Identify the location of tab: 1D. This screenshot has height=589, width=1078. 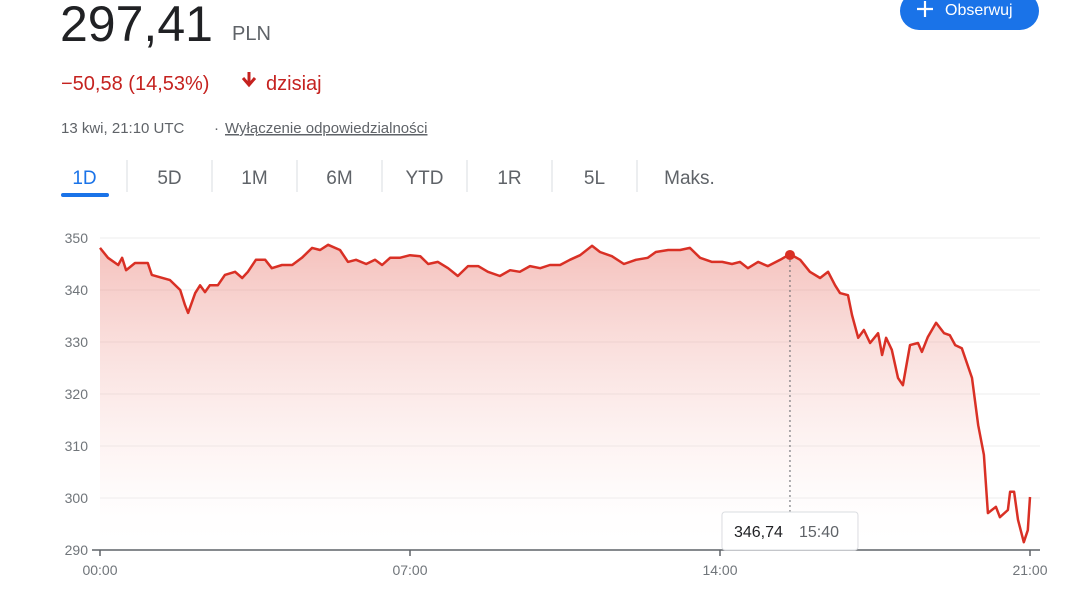
(84, 178).